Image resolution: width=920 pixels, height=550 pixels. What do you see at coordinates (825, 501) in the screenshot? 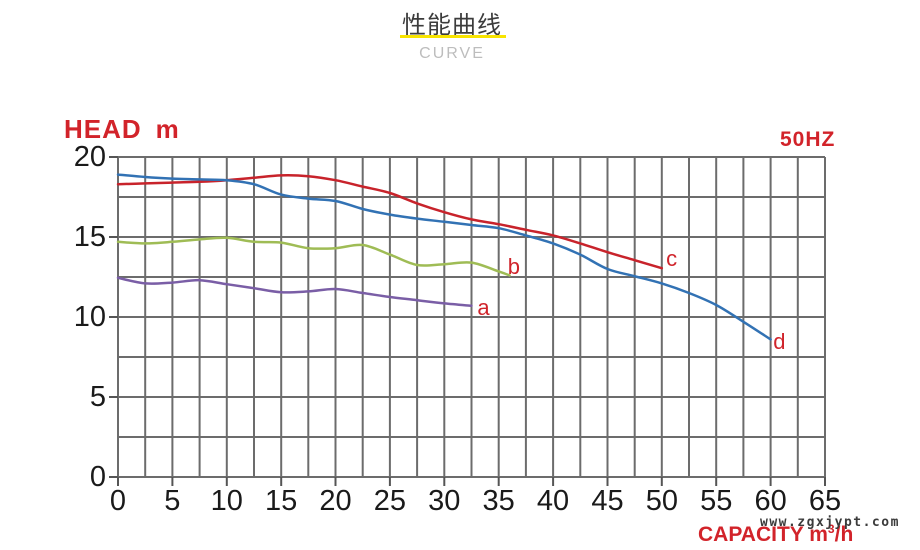
I see `x-tick-label: 65` at bounding box center [825, 501].